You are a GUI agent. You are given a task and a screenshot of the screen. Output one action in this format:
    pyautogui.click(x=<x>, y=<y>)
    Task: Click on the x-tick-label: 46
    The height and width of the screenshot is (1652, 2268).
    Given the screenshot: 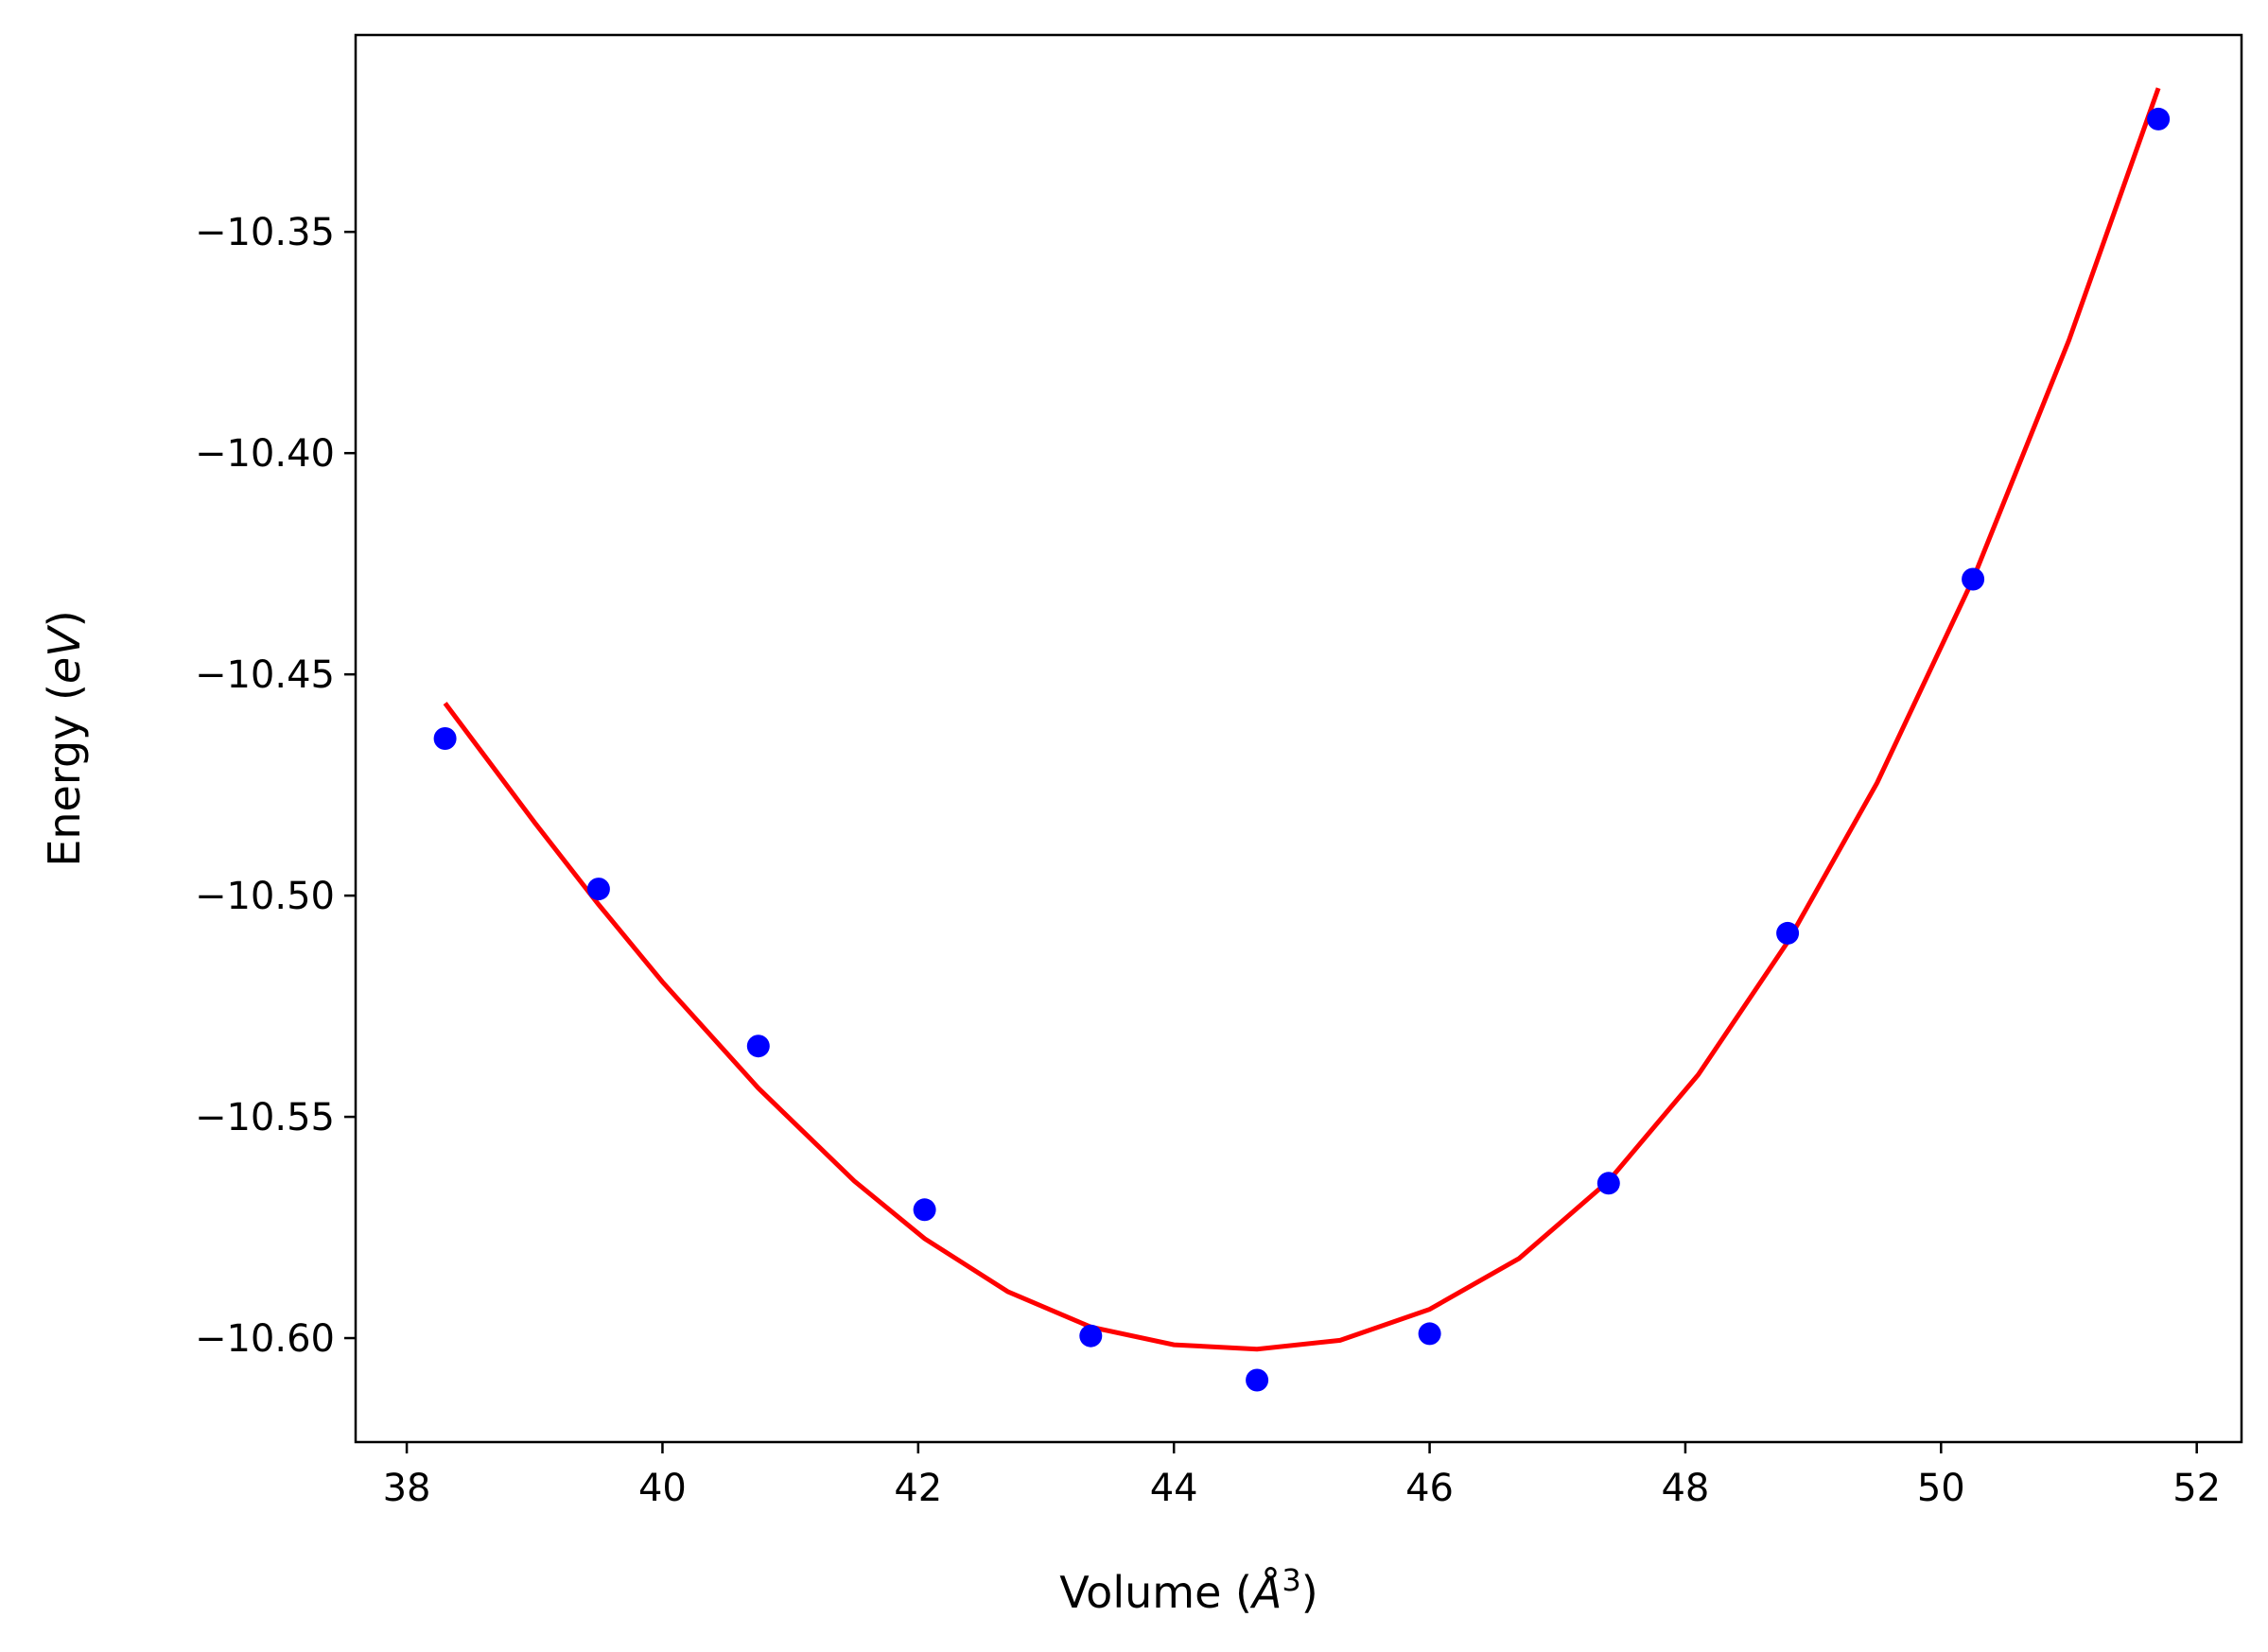 What is the action you would take?
    pyautogui.click(x=1429, y=1489)
    